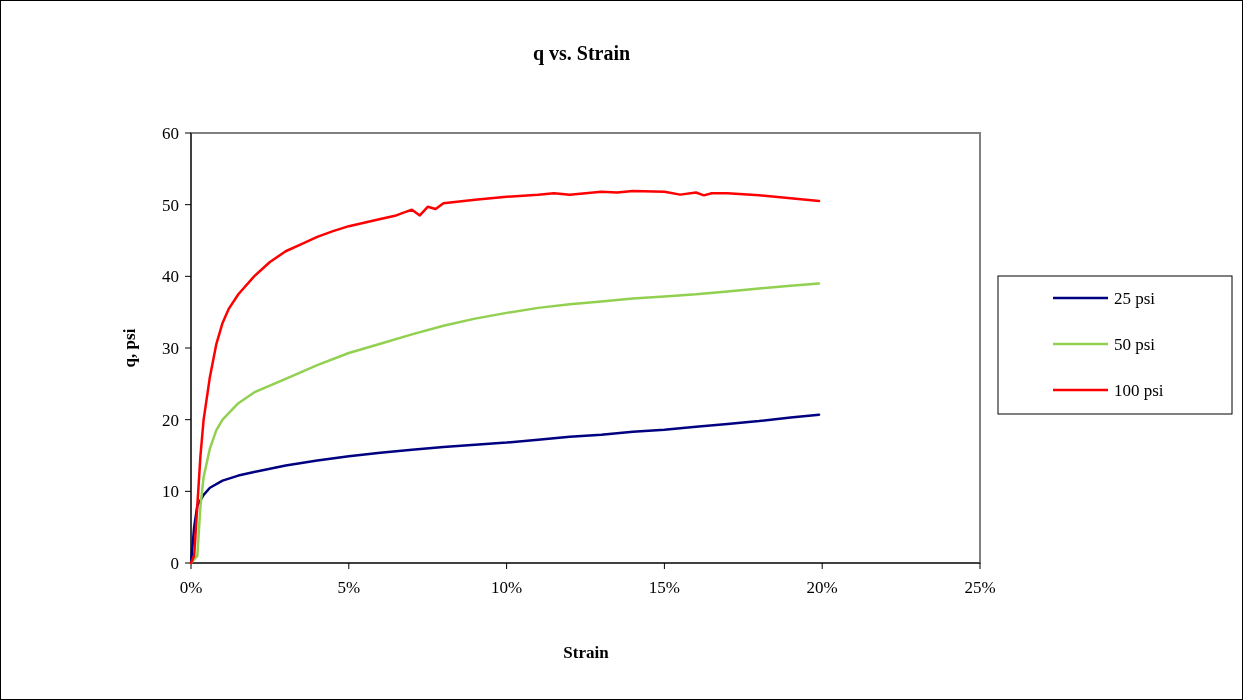 The height and width of the screenshot is (700, 1243). I want to click on y-tick-label: 10, so click(170, 492).